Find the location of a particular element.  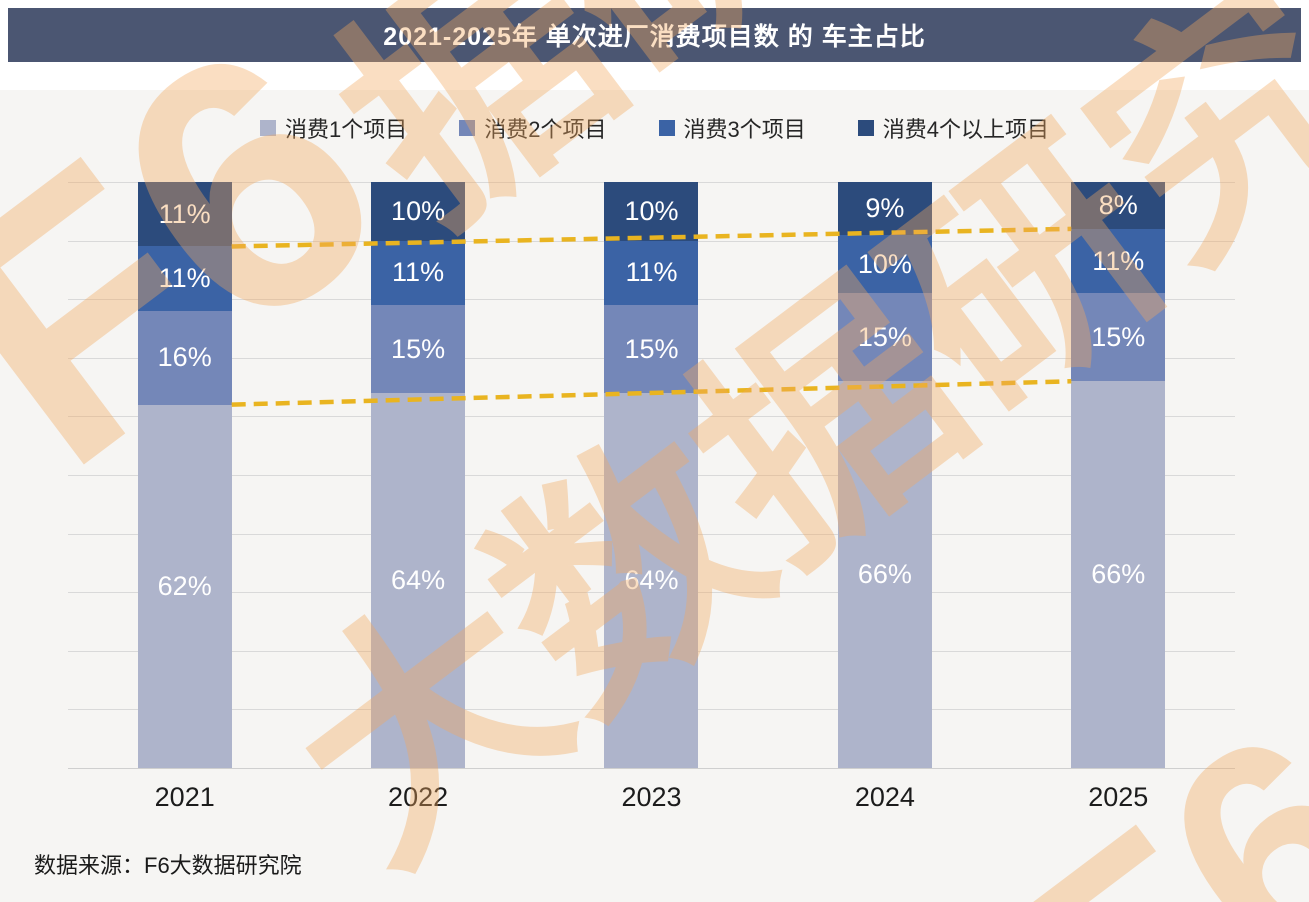

segment-2021-series-1: 62% is located at coordinates (184, 586).